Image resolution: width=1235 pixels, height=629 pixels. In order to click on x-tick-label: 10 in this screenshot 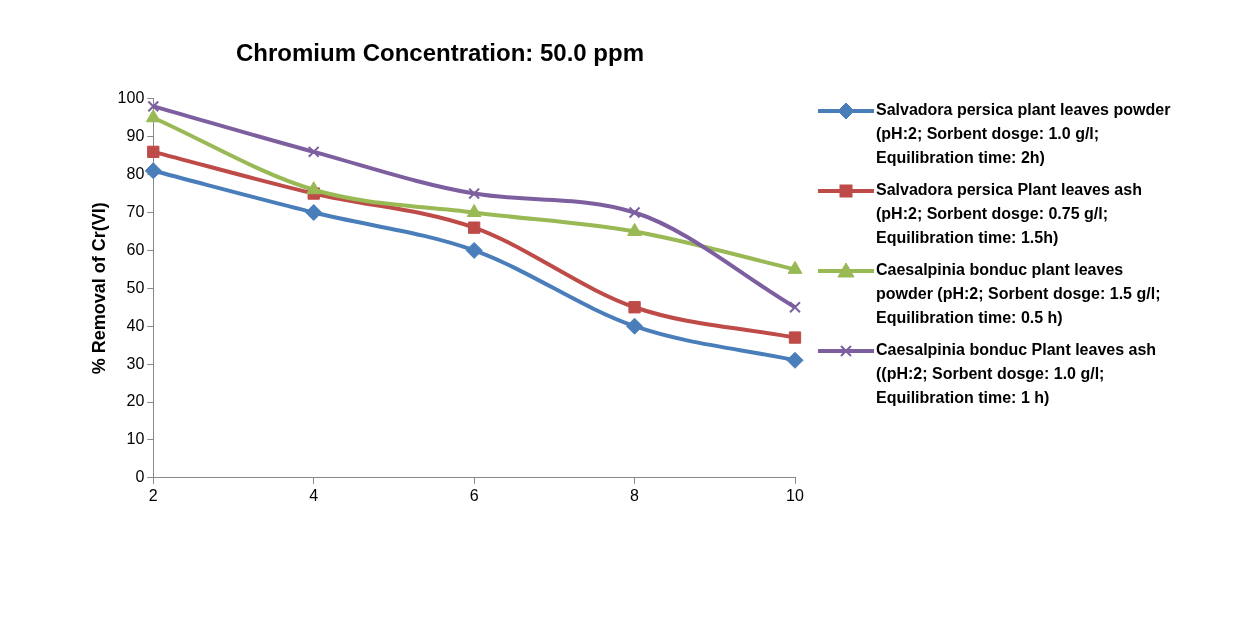, I will do `click(795, 495)`.